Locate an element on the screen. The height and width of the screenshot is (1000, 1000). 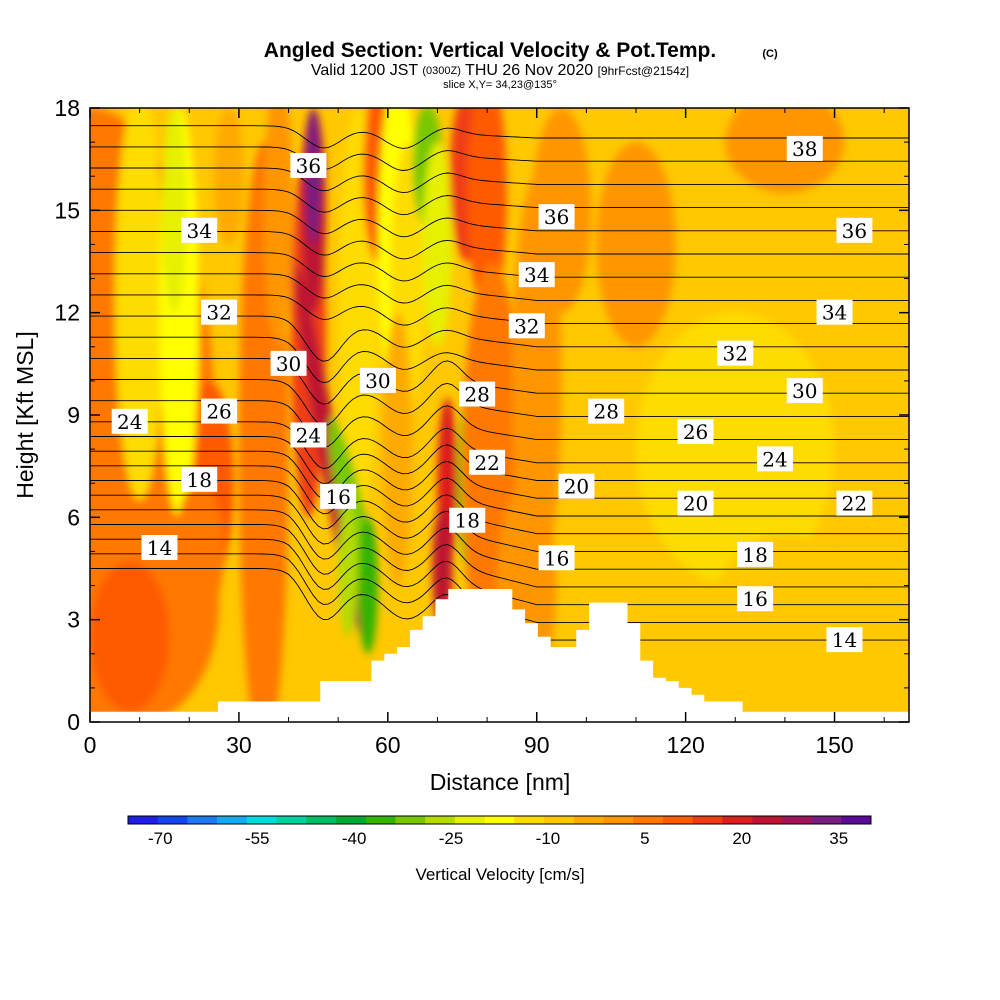
contour-label-text: 32 is located at coordinates (526, 326).